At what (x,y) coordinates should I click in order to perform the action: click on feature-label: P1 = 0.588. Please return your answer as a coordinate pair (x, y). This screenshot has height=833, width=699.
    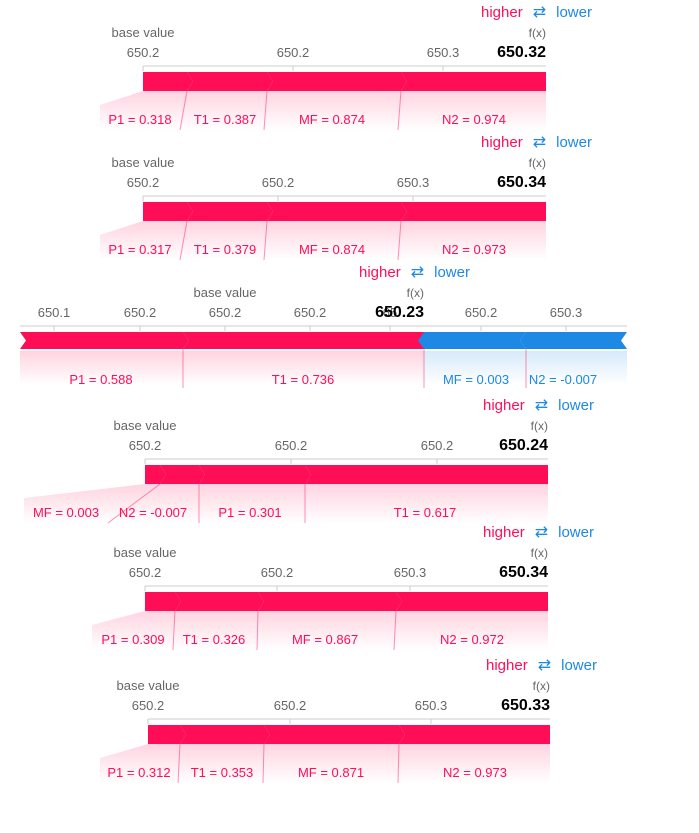
    Looking at the image, I should click on (100, 379).